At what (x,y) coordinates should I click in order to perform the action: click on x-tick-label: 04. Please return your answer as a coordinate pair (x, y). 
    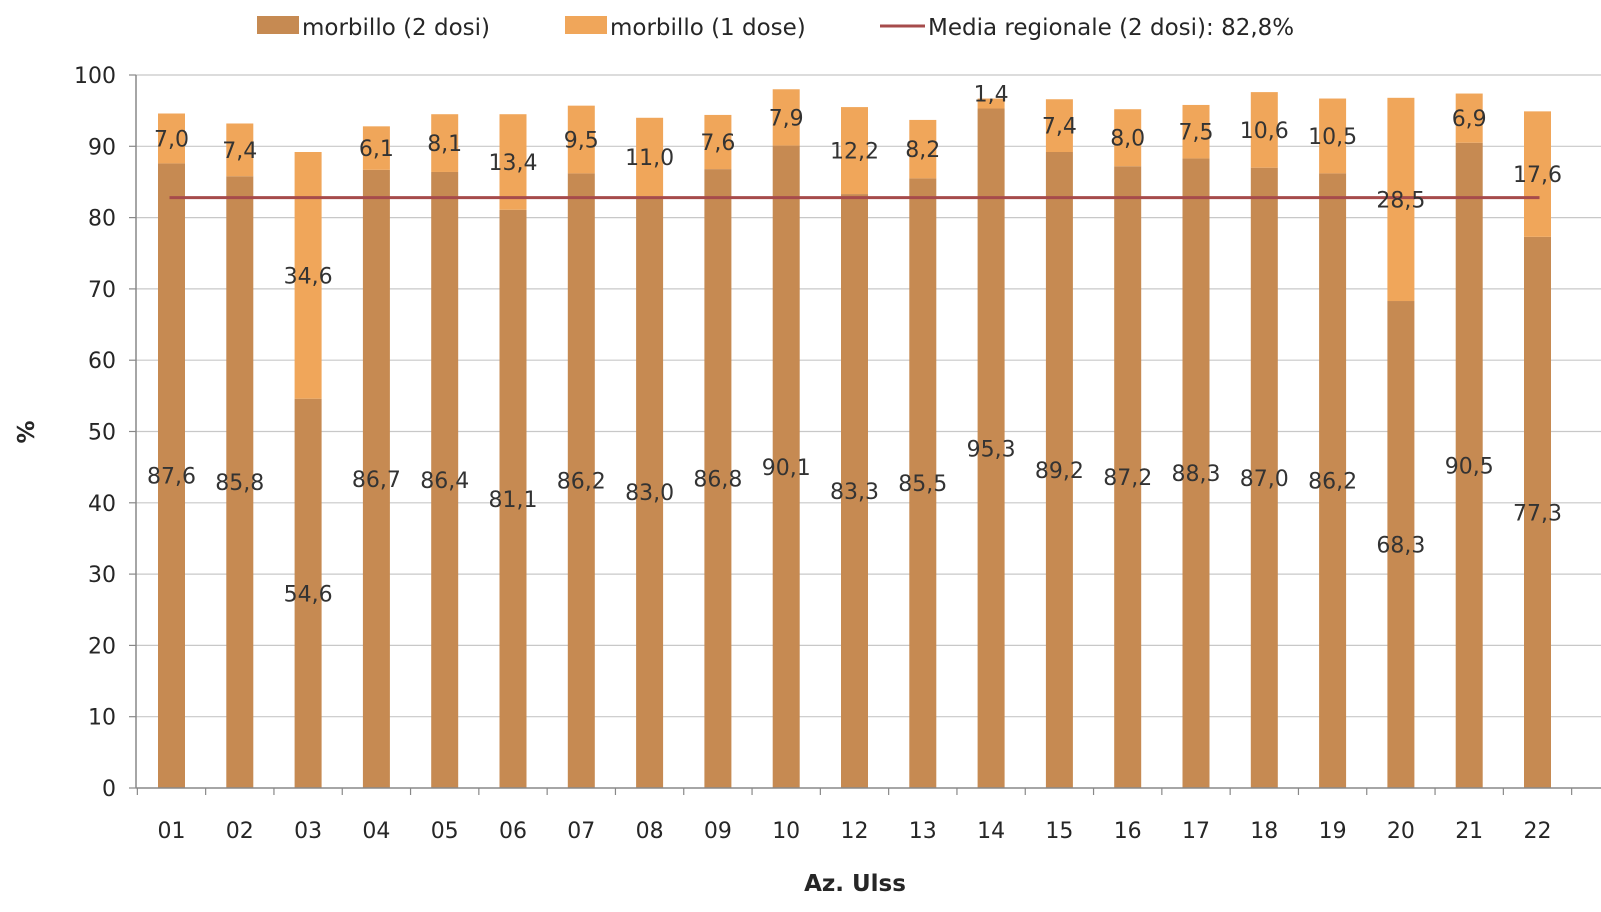
    Looking at the image, I should click on (376, 831).